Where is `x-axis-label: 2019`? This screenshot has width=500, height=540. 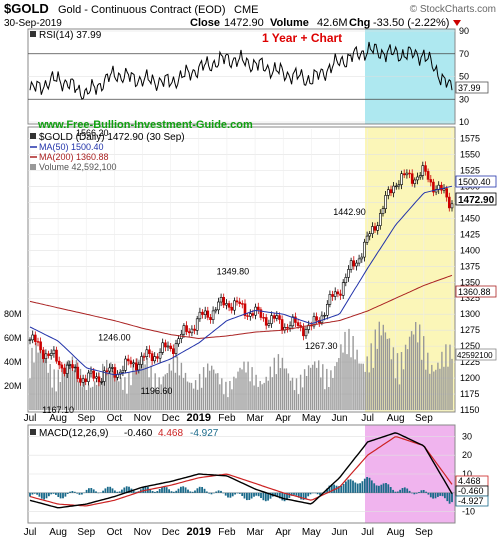
x-axis-label: 2019 is located at coordinates (199, 418).